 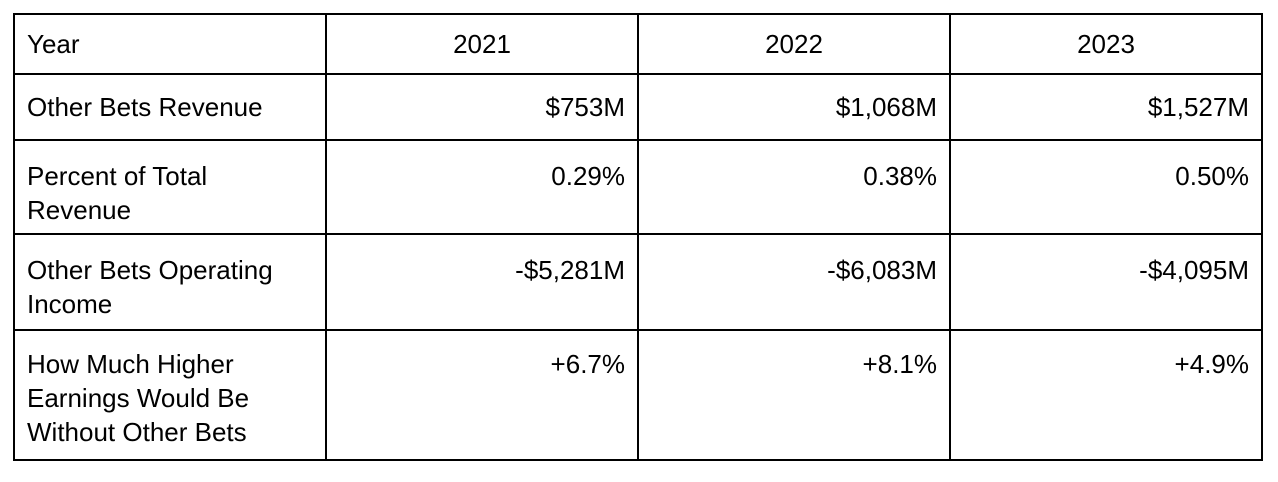 What do you see at coordinates (170, 107) in the screenshot?
I see `row-label-cell: Other Bets Revenue` at bounding box center [170, 107].